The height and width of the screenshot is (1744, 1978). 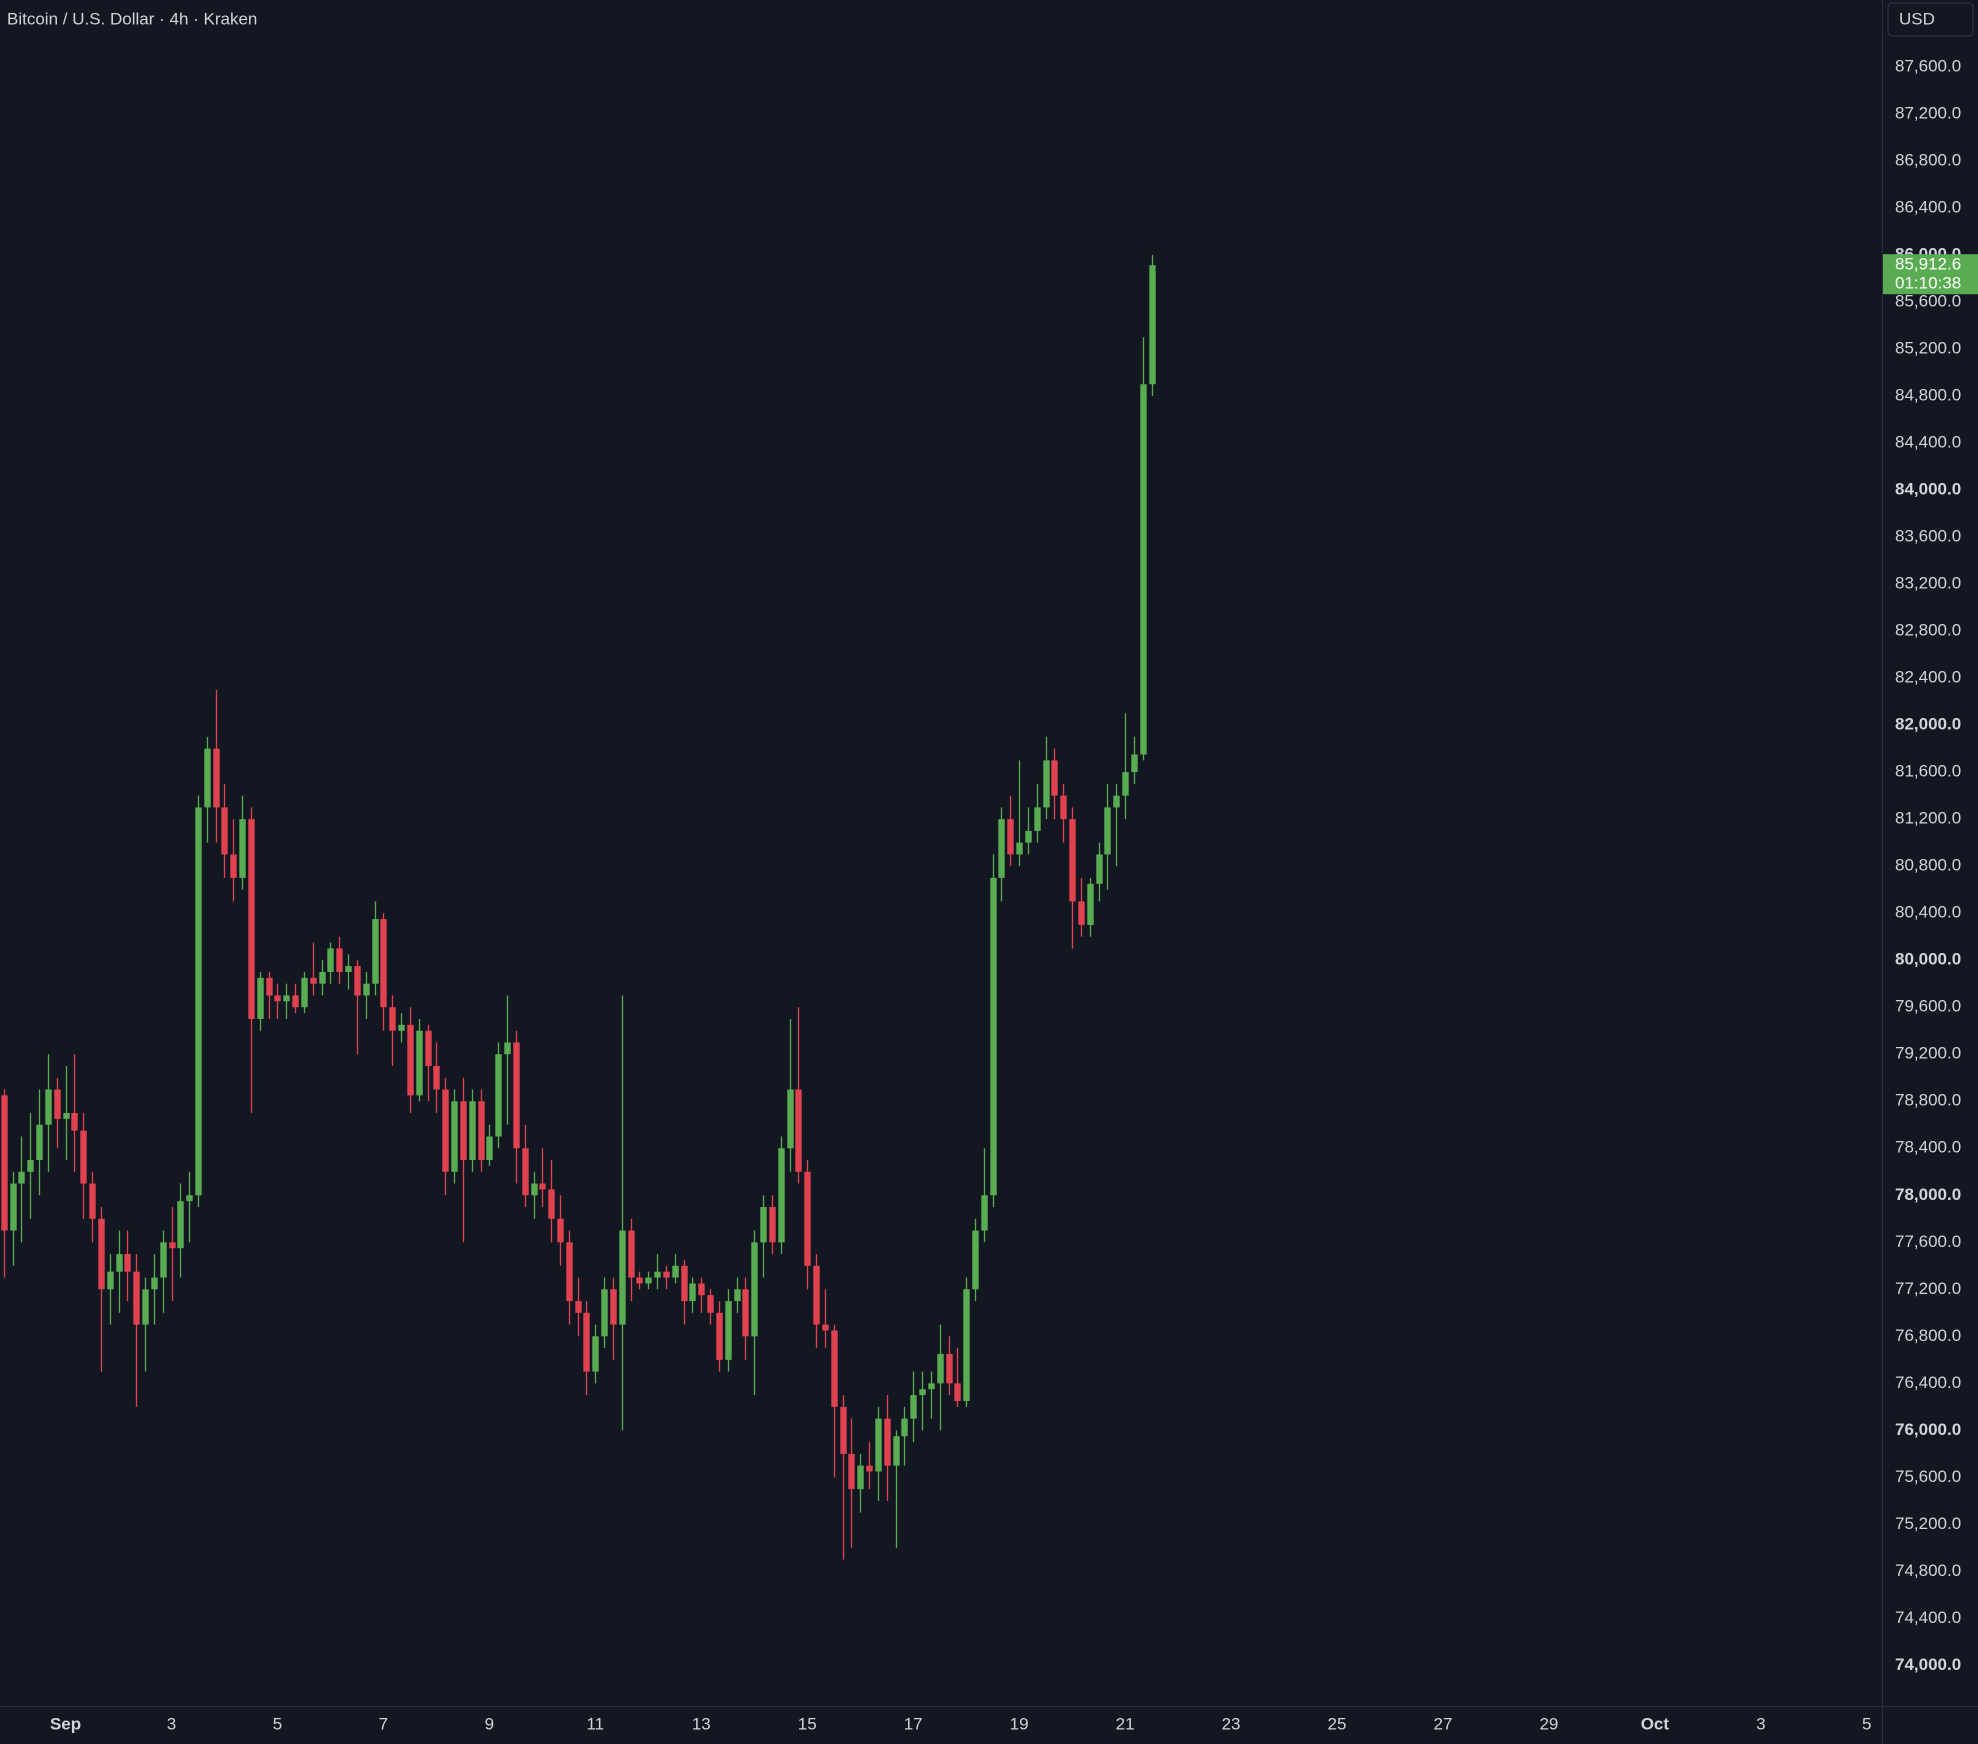 What do you see at coordinates (1928, 264) in the screenshot?
I see `last-price-label: 85,912.6` at bounding box center [1928, 264].